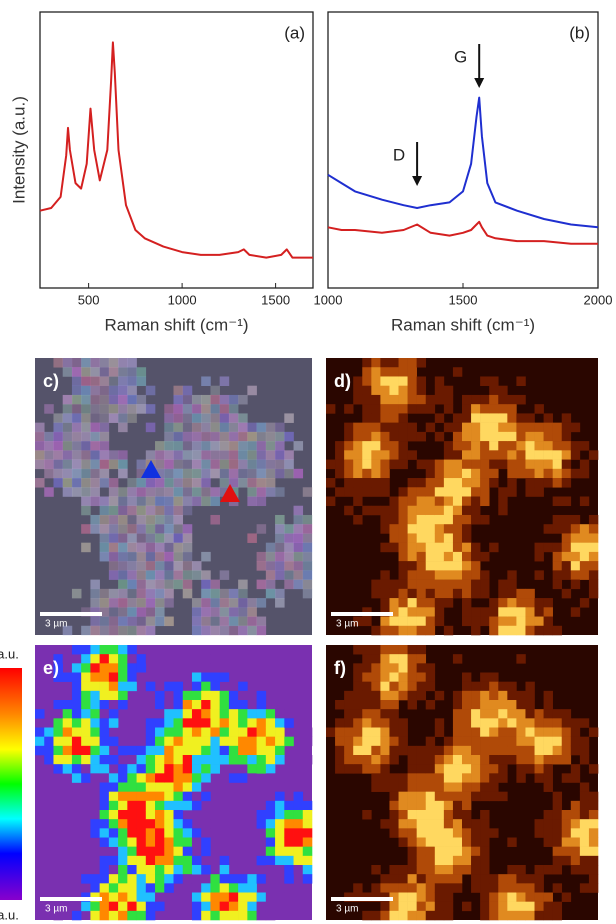  What do you see at coordinates (463, 299) in the screenshot?
I see `x-tick-label: 1500` at bounding box center [463, 299].